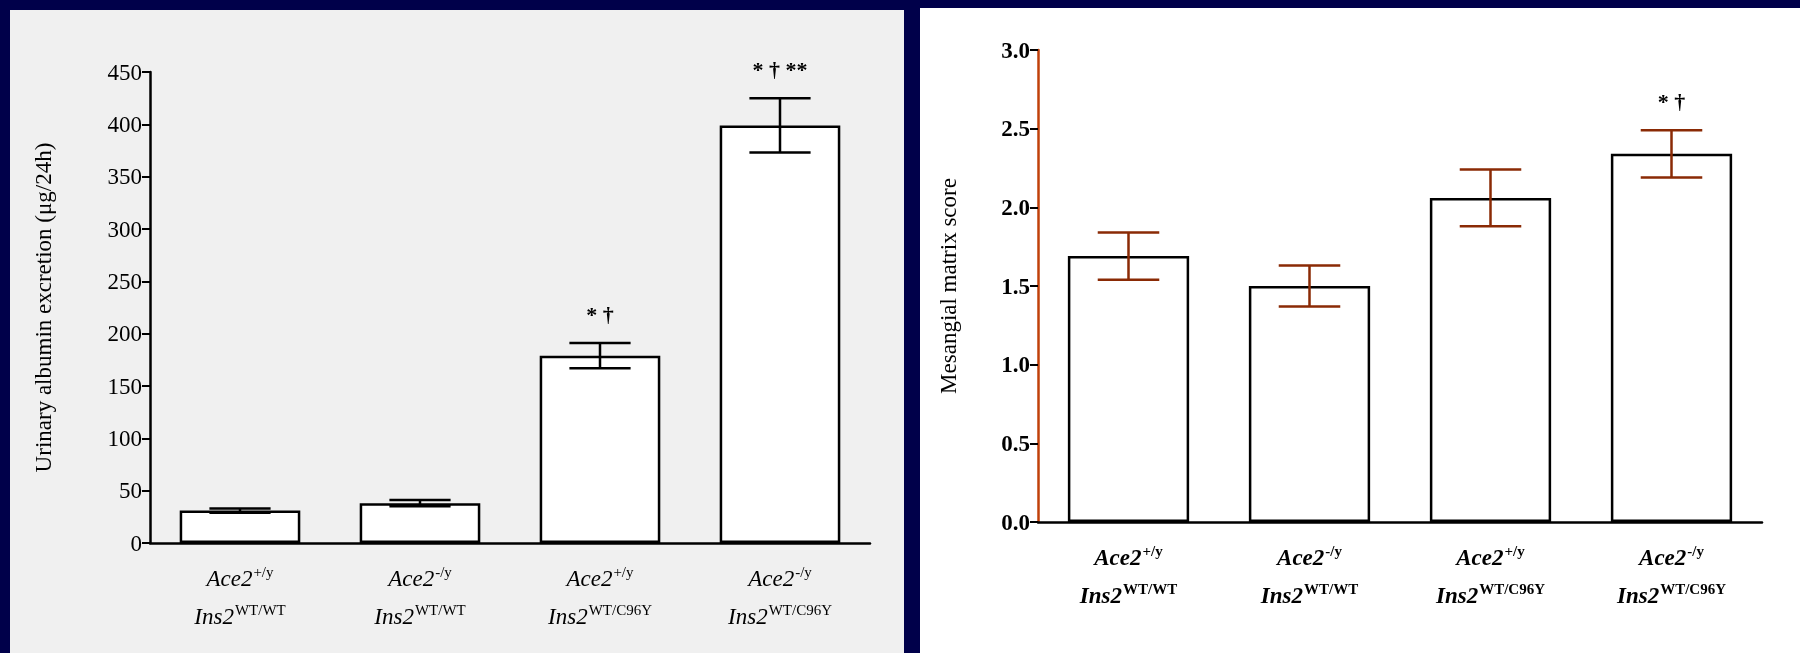 Image resolution: width=1800 pixels, height=653 pixels. What do you see at coordinates (124, 281) in the screenshot?
I see `y-tick-label: 250` at bounding box center [124, 281].